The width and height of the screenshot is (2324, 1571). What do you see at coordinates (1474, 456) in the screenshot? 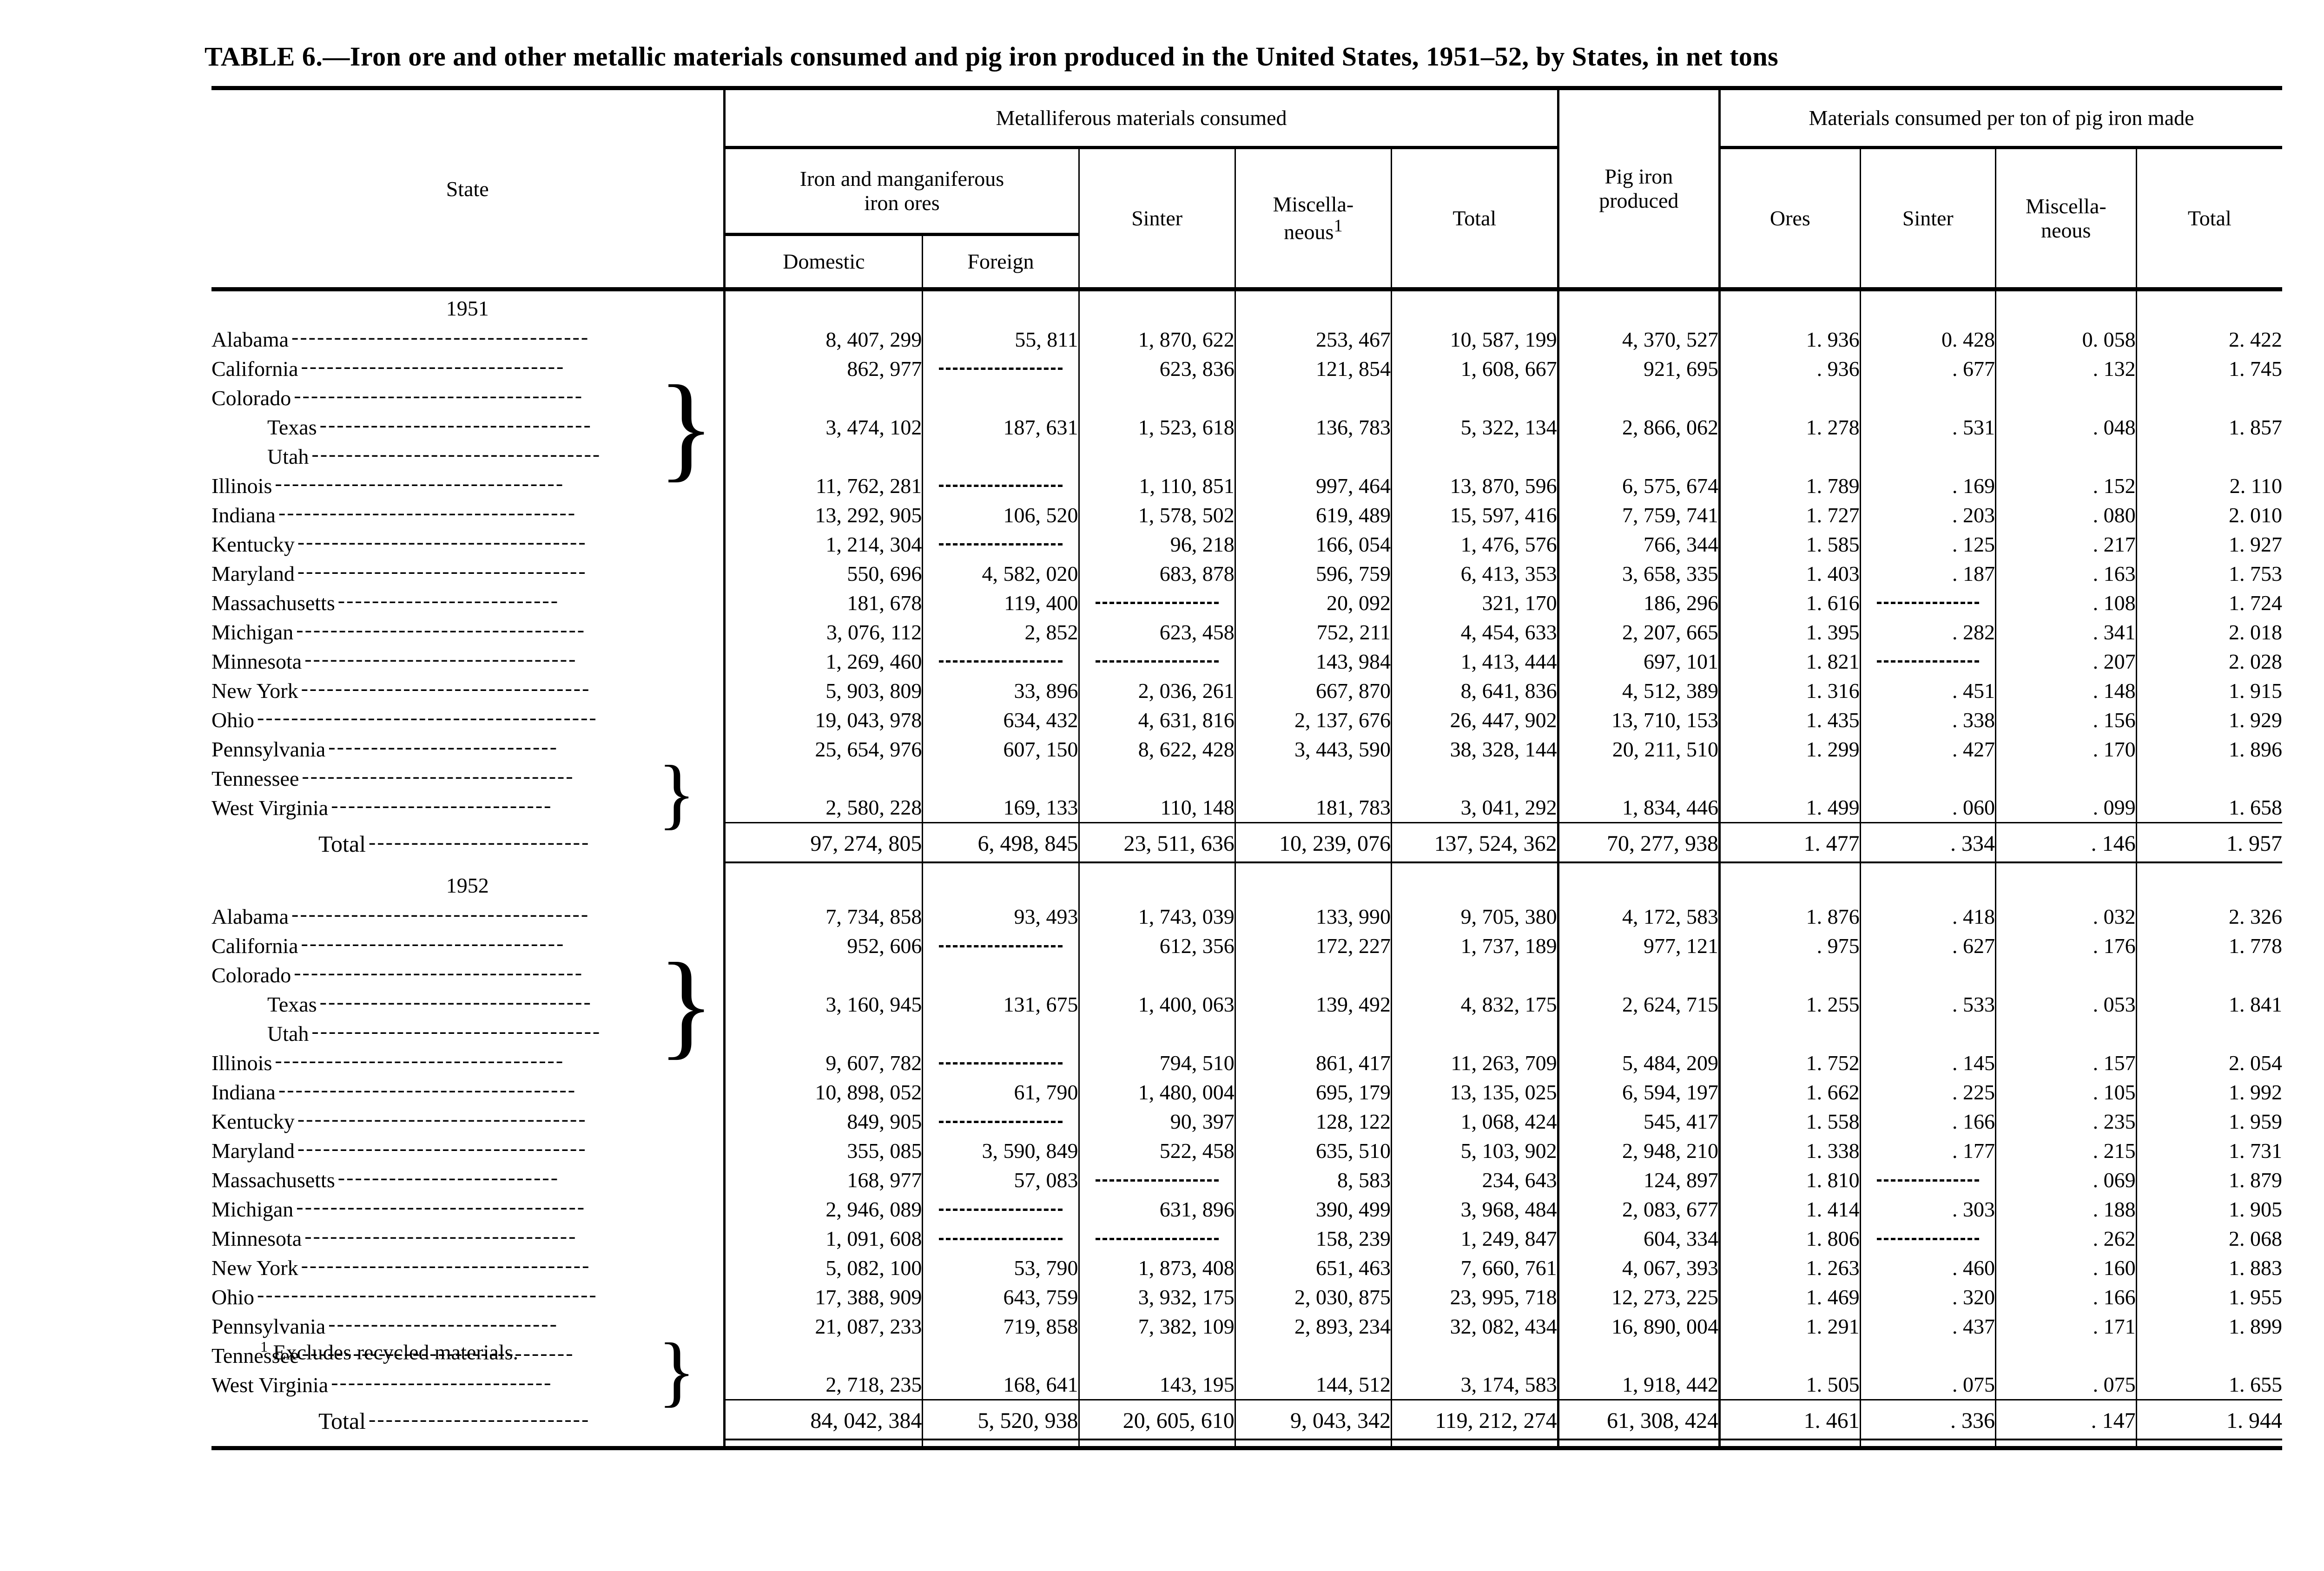
I see `cell-total` at bounding box center [1474, 456].